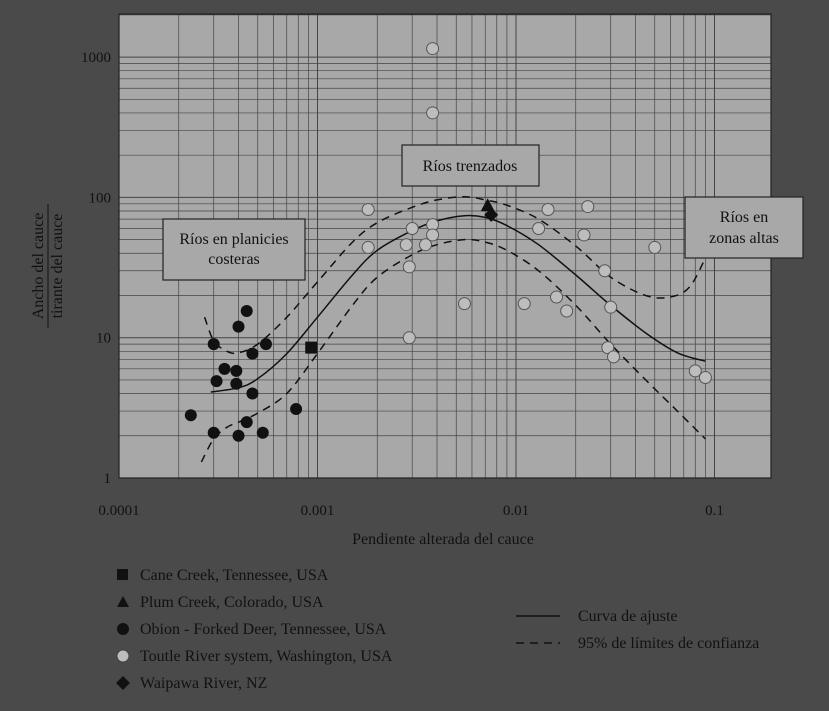 This screenshot has width=829, height=711. Describe the element at coordinates (234, 259) in the screenshot. I see `annotation-planicies-line2: costeras` at that location.